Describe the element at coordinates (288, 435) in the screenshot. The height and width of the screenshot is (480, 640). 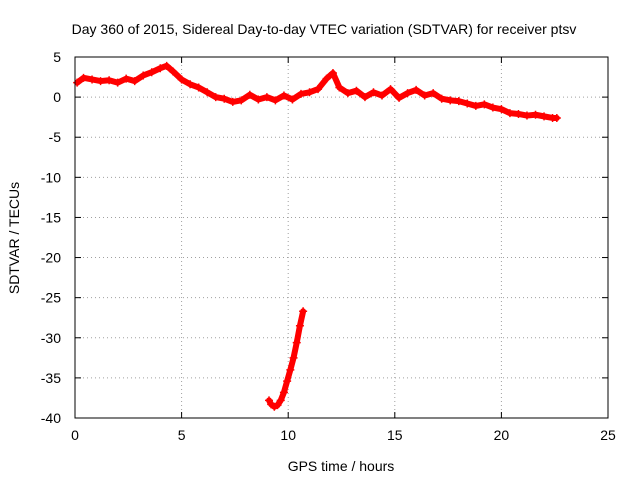
I see `x-tick-label: 10` at that location.